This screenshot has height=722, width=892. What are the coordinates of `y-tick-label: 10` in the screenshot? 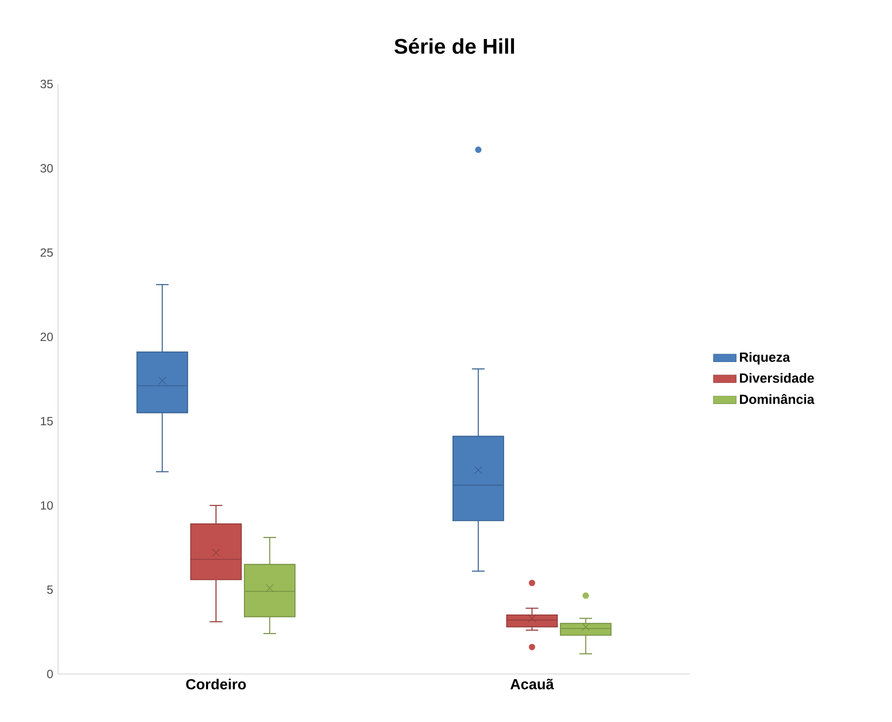 It's located at (46, 505).